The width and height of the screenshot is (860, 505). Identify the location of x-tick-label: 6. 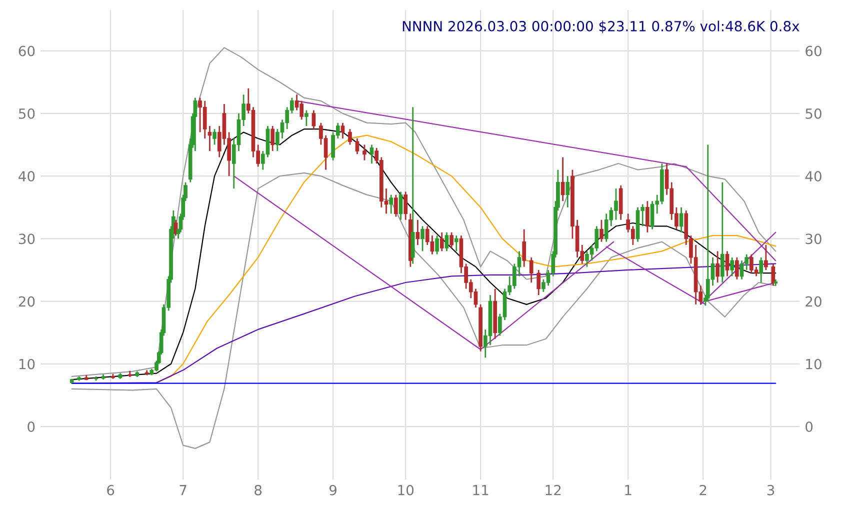
(110, 490).